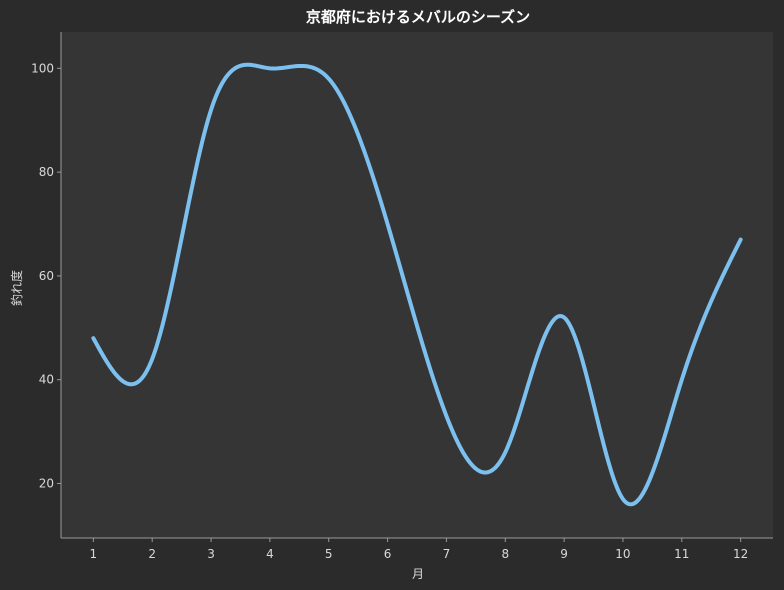 Image resolution: width=784 pixels, height=590 pixels. What do you see at coordinates (270, 554) in the screenshot?
I see `x-tick-label: 4` at bounding box center [270, 554].